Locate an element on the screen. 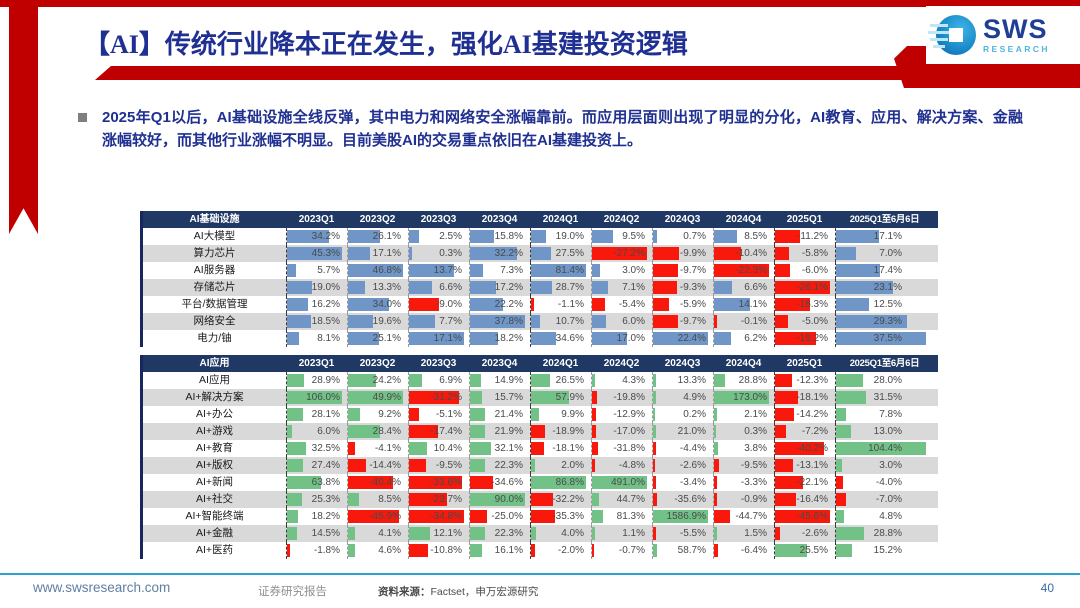  cell-value: -31.8% is located at coordinates (629, 448).